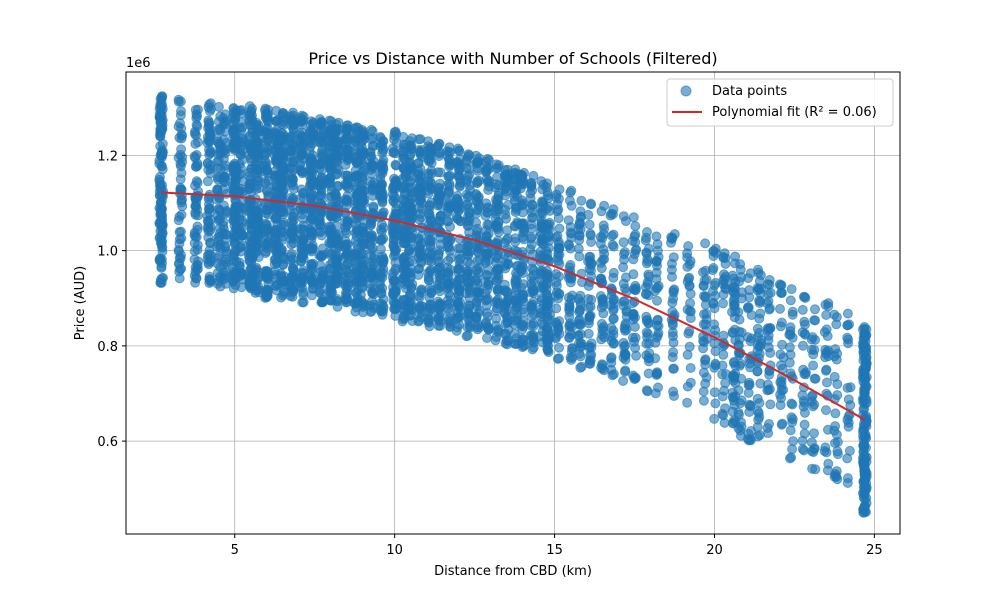 The height and width of the screenshot is (600, 1000). I want to click on y-offset-label: 1e6, so click(138, 63).